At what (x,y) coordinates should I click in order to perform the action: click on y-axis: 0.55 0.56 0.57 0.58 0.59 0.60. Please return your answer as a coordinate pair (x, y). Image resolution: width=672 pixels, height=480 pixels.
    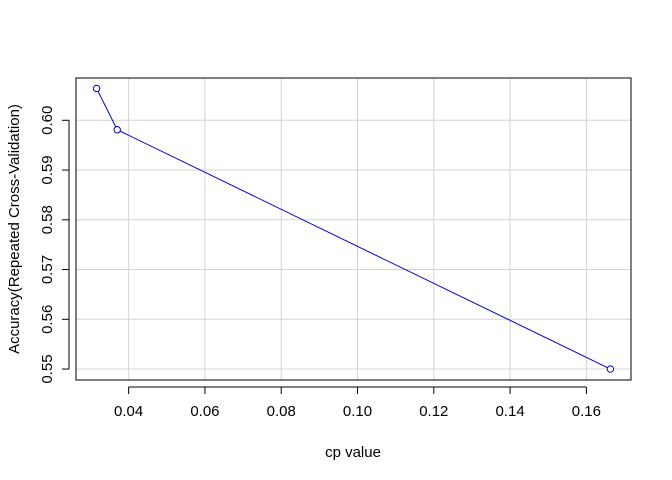
    Looking at the image, I should click on (54, 245).